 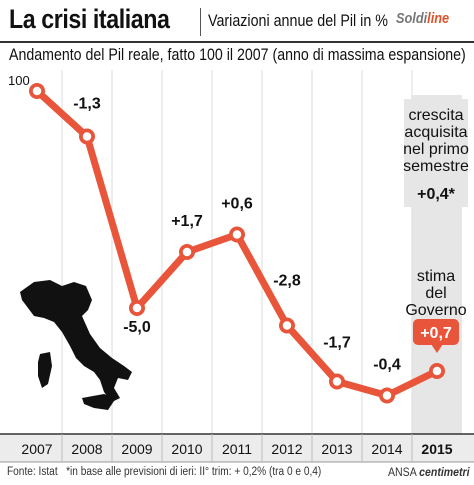 What do you see at coordinates (435, 115) in the screenshot?
I see `note-box-text: crescita` at bounding box center [435, 115].